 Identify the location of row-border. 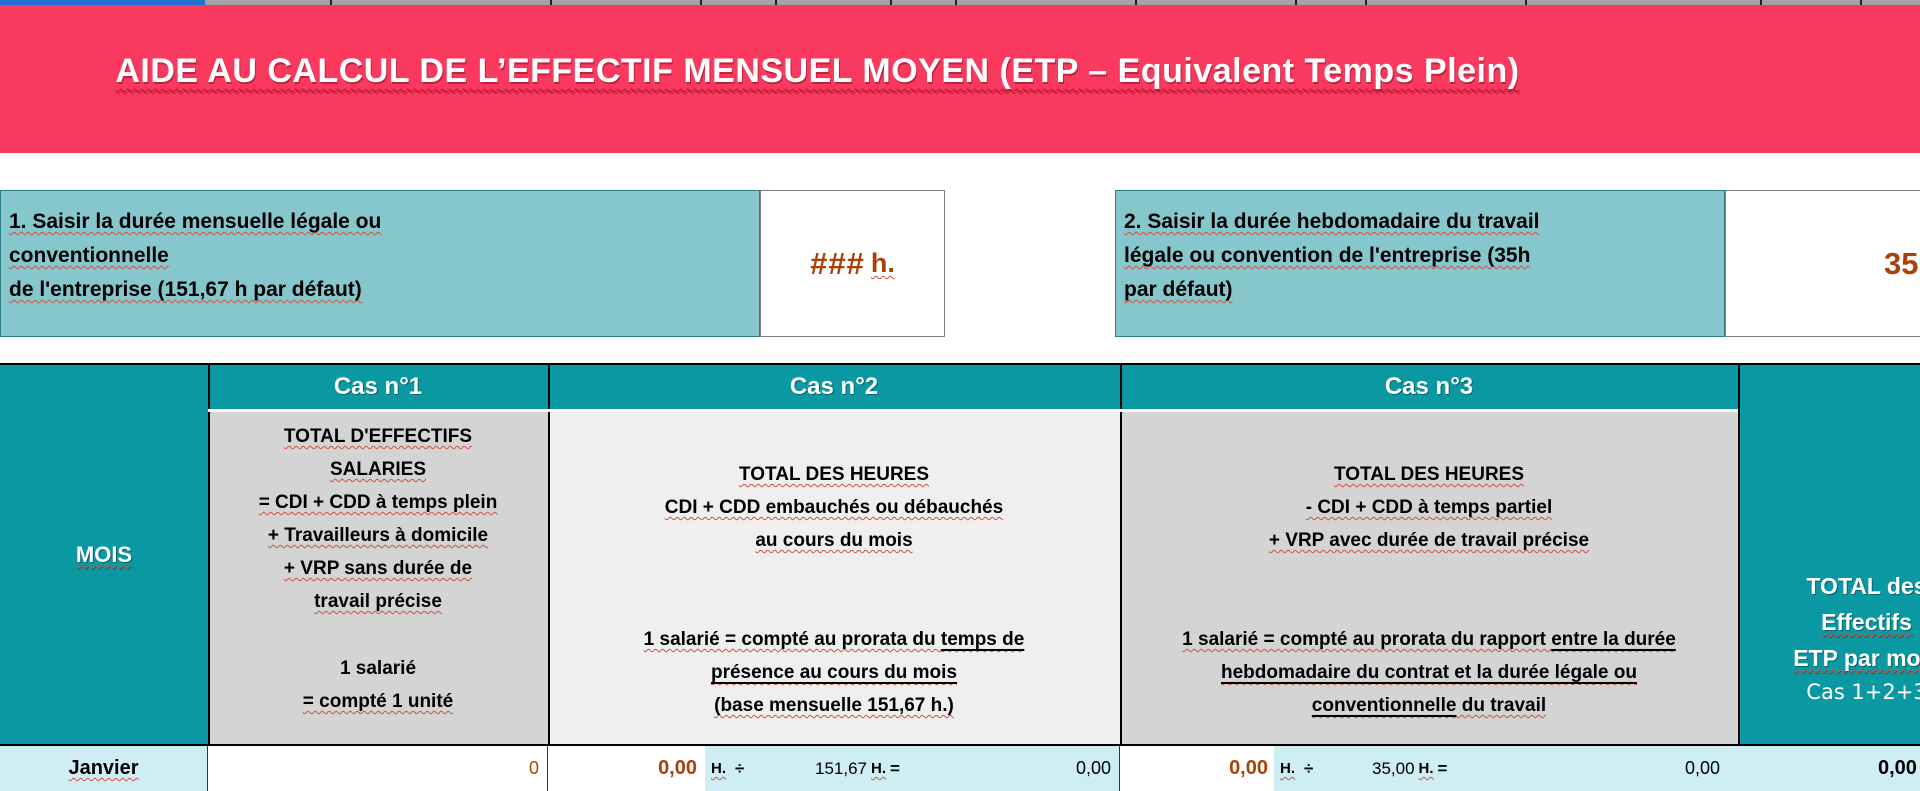
(960, 745).